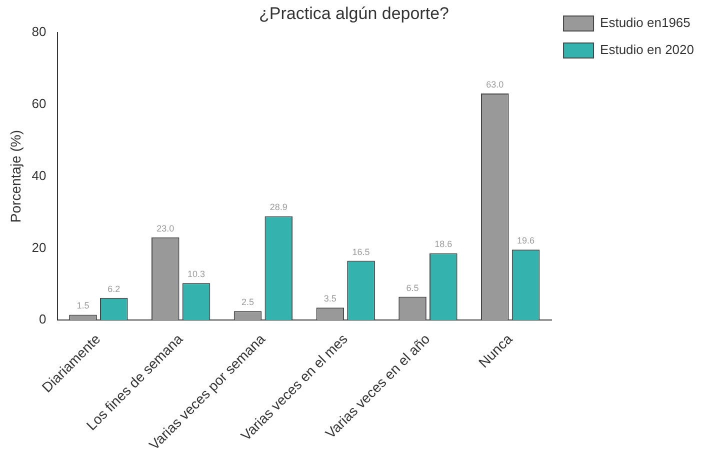 This screenshot has height=457, width=712. What do you see at coordinates (526, 241) in the screenshot?
I see `data-label: 19.6` at bounding box center [526, 241].